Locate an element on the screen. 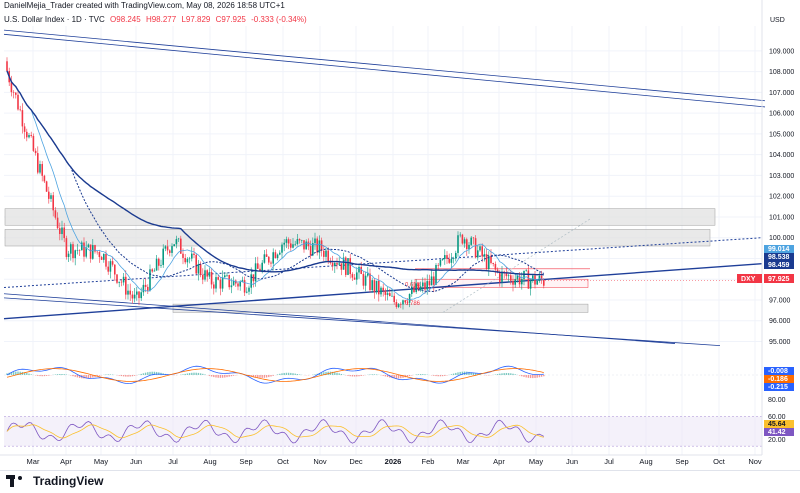 This screenshot has height=493, width=800. price-tick-label: 96.000 is located at coordinates (780, 321).